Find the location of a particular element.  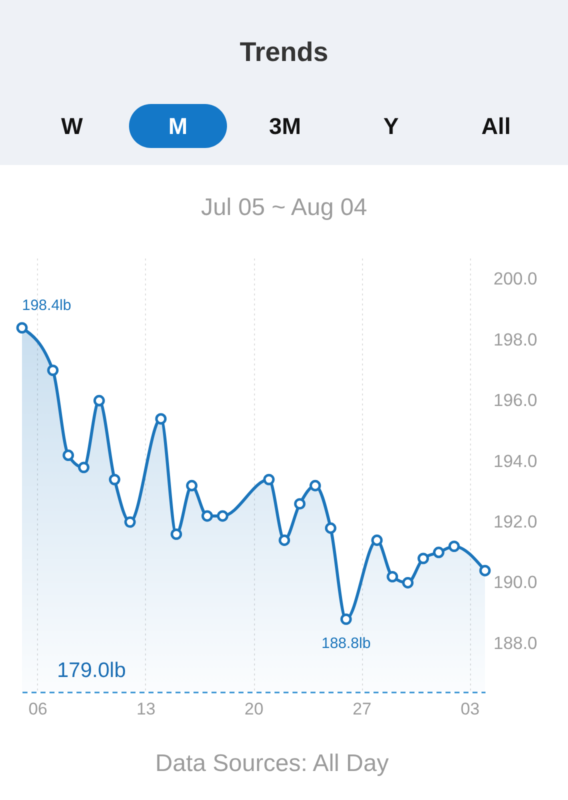

x-tick-label: 13 is located at coordinates (146, 709).